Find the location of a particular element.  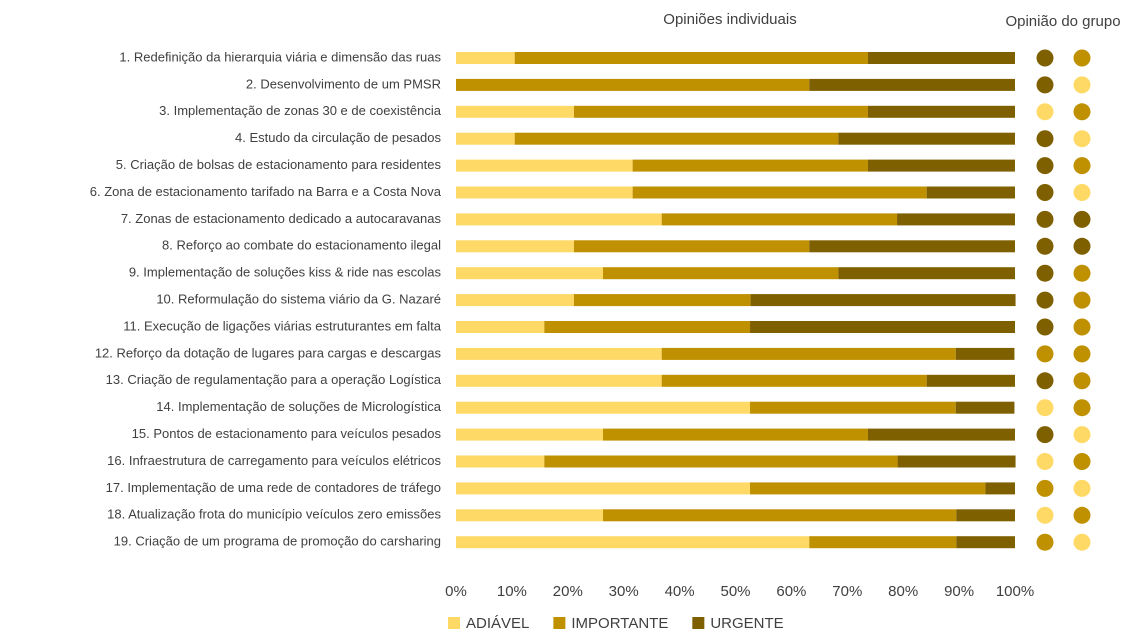

legend-label: ADIÁVEL is located at coordinates (497, 623).